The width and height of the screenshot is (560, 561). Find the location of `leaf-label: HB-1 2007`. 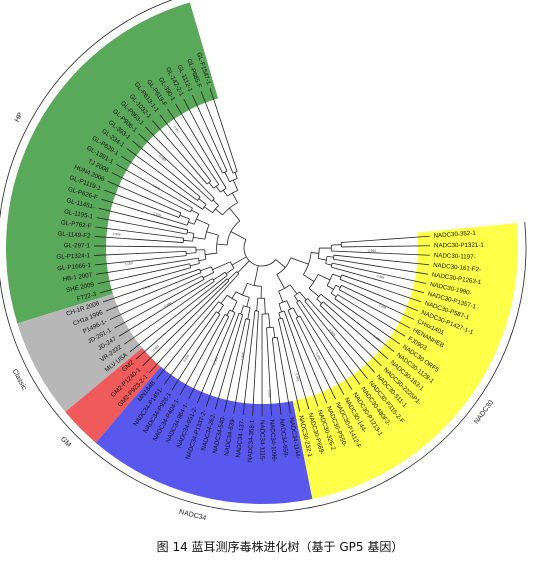

leaf-label: HB-1 2007 is located at coordinates (77, 278).